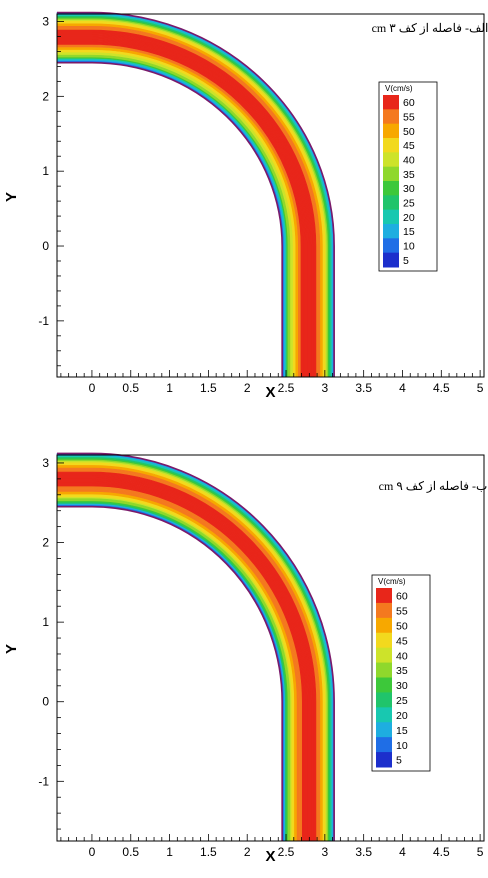  What do you see at coordinates (430, 28) in the screenshot?
I see `panel-caption: الف- فاصله از کف ۳ cm` at bounding box center [430, 28].